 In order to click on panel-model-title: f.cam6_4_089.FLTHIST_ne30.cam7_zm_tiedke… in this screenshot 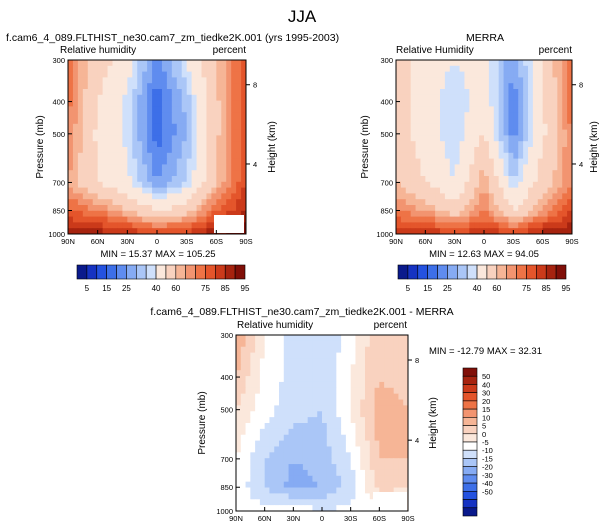, I will do `click(172, 38)`.